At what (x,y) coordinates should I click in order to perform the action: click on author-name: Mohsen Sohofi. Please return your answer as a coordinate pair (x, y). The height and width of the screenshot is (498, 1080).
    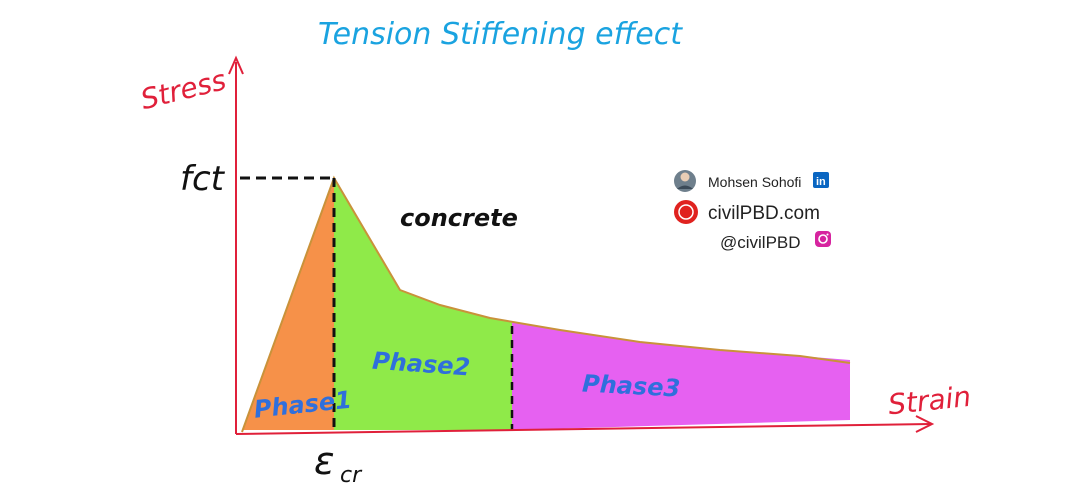
    Looking at the image, I should click on (754, 182).